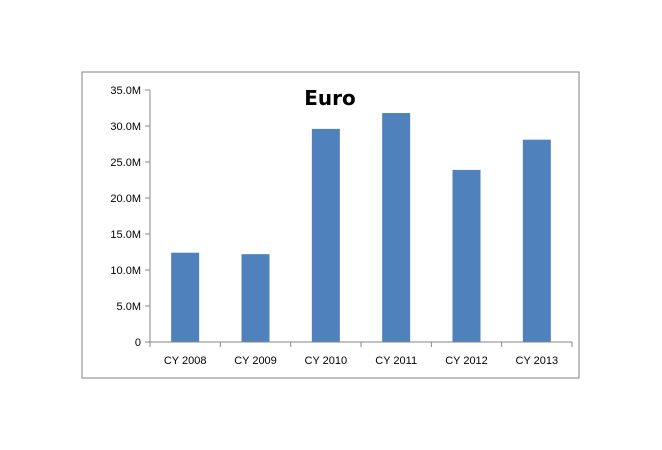  Describe the element at coordinates (125, 235) in the screenshot. I see `y-tick-label: 15.0M` at that location.